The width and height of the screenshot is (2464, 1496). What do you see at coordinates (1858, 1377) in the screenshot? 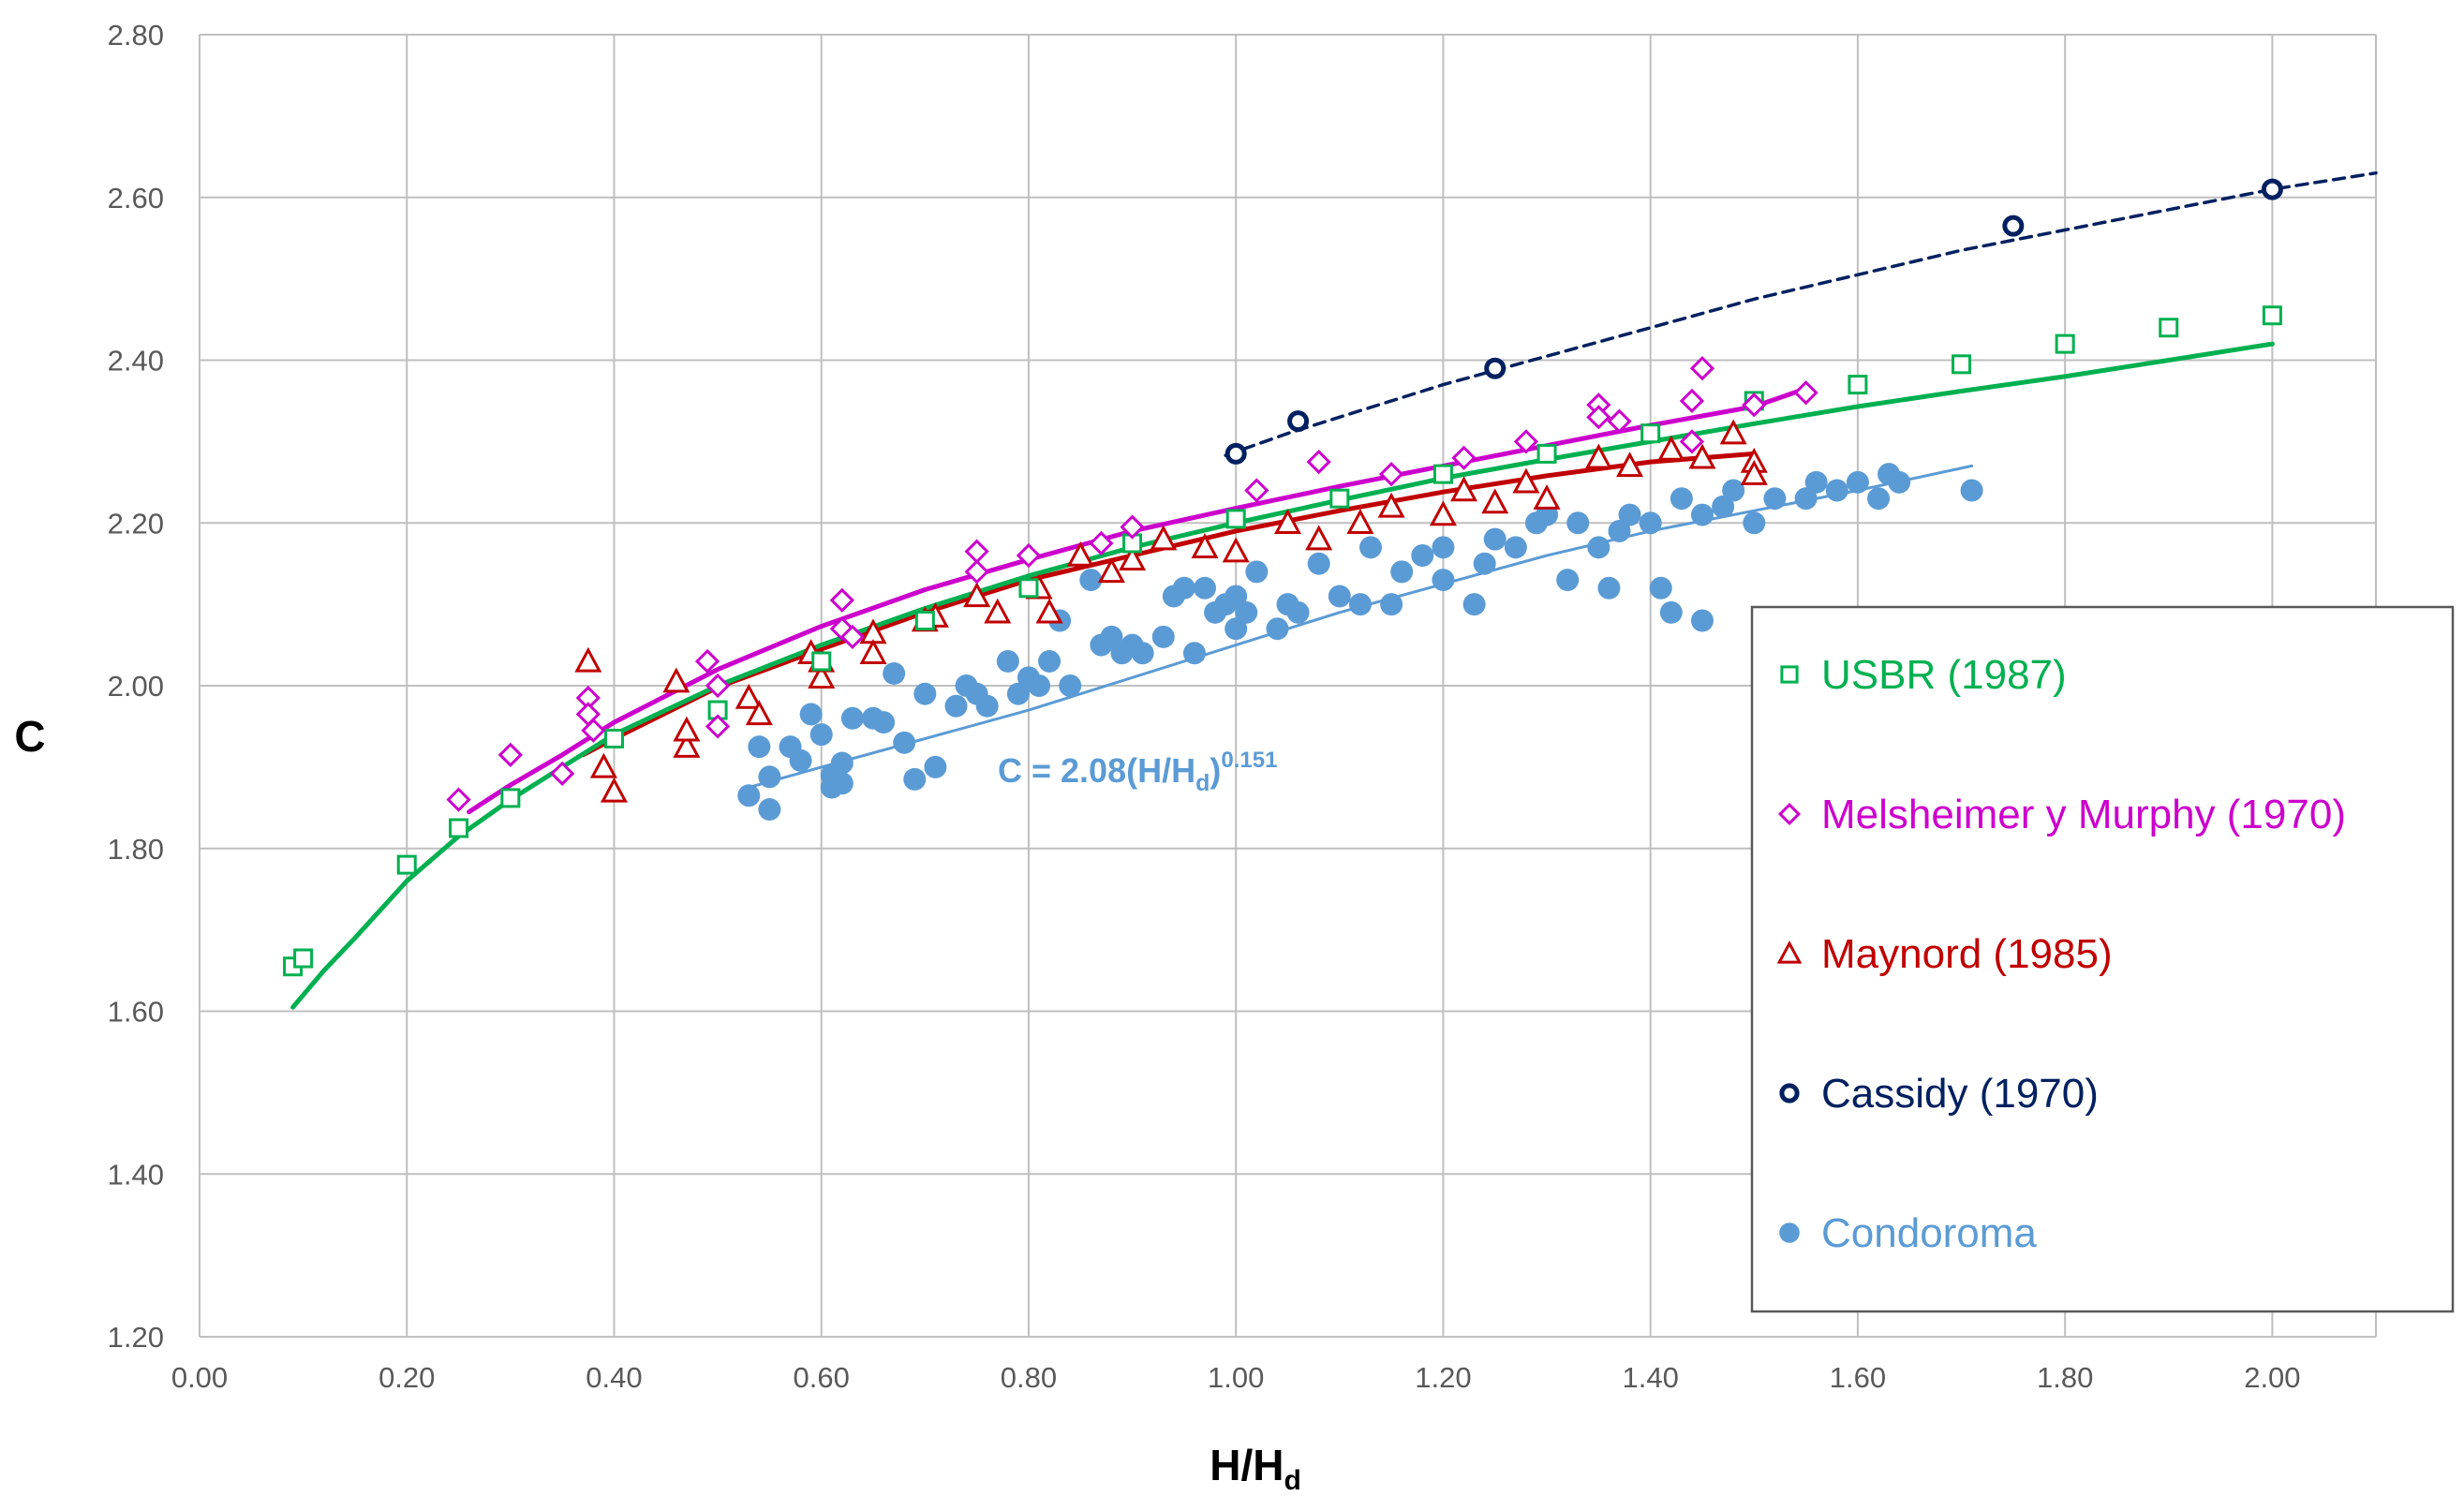
I see `x-tick-label: 1.60` at bounding box center [1858, 1377].